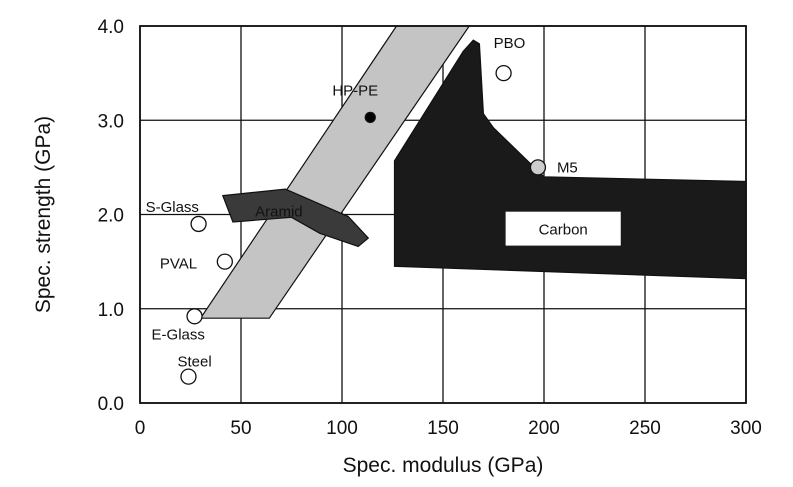 Image resolution: width=793 pixels, height=487 pixels. I want to click on label-pval: PVAL, so click(178, 264).